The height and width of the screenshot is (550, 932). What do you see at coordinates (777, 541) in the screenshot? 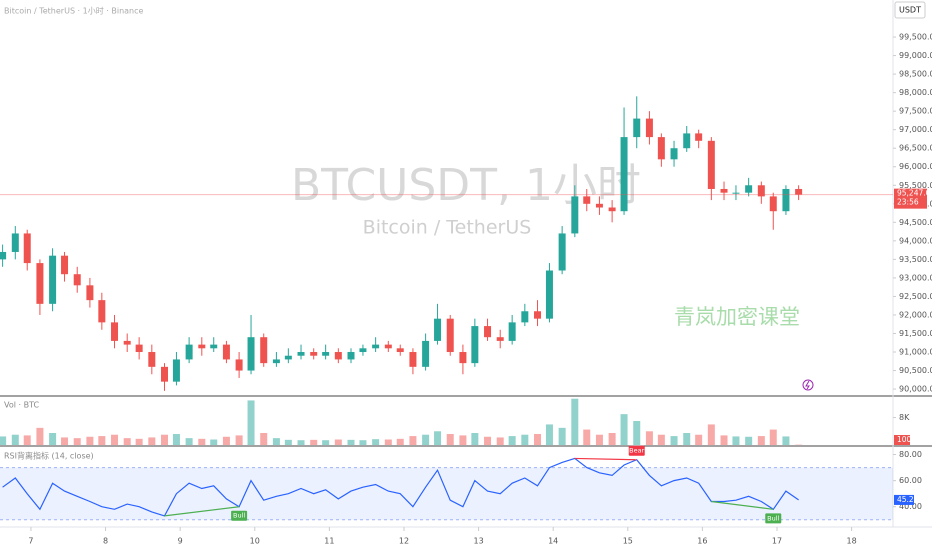
I see `time-tick-label: 17` at bounding box center [777, 541].